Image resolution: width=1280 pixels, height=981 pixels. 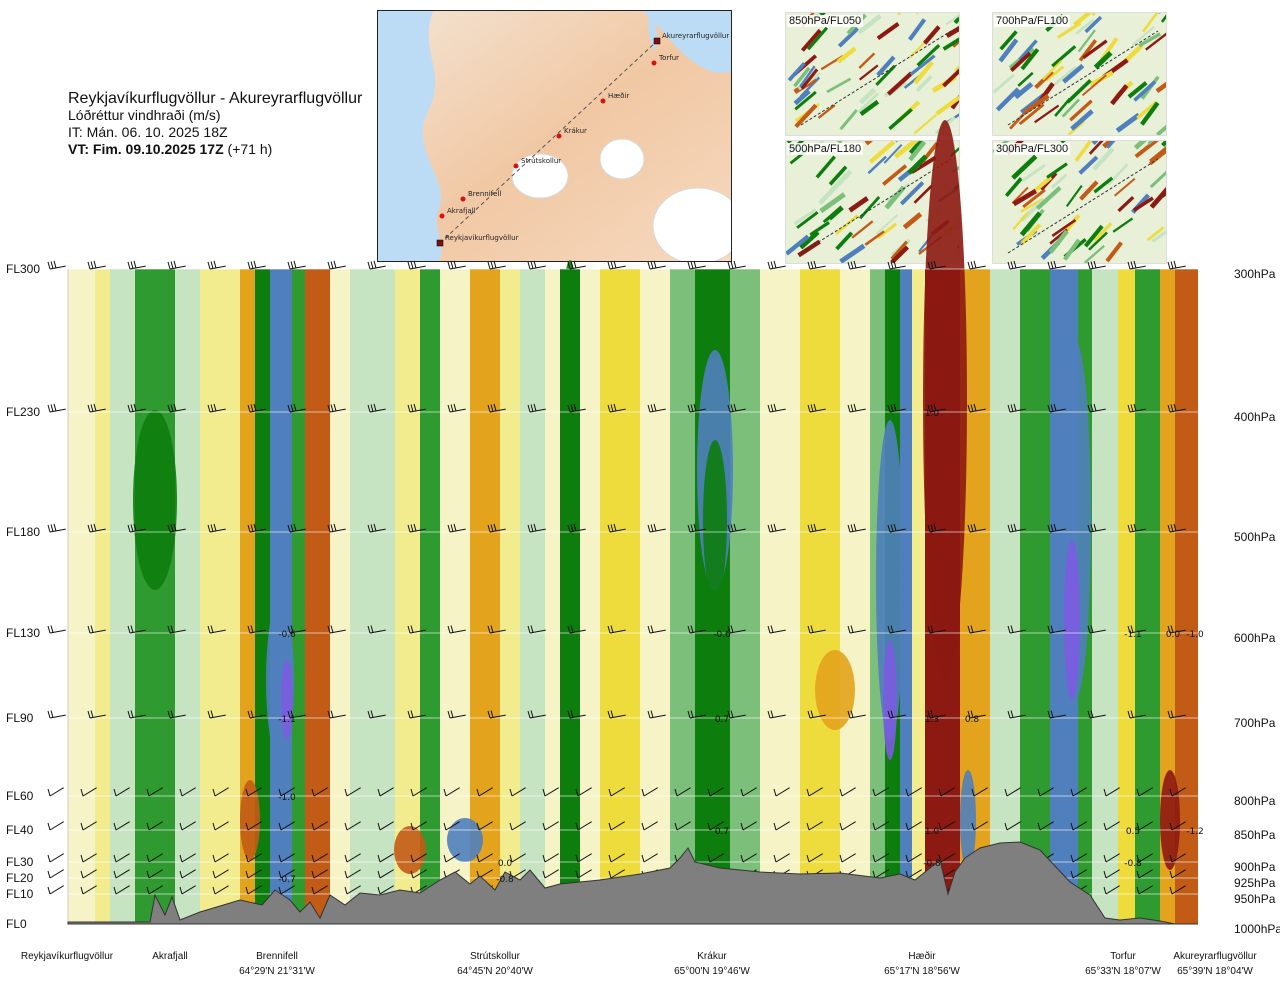 I want to click on map-station-label: Reykjavíkurflugvöllur, so click(x=482, y=238).